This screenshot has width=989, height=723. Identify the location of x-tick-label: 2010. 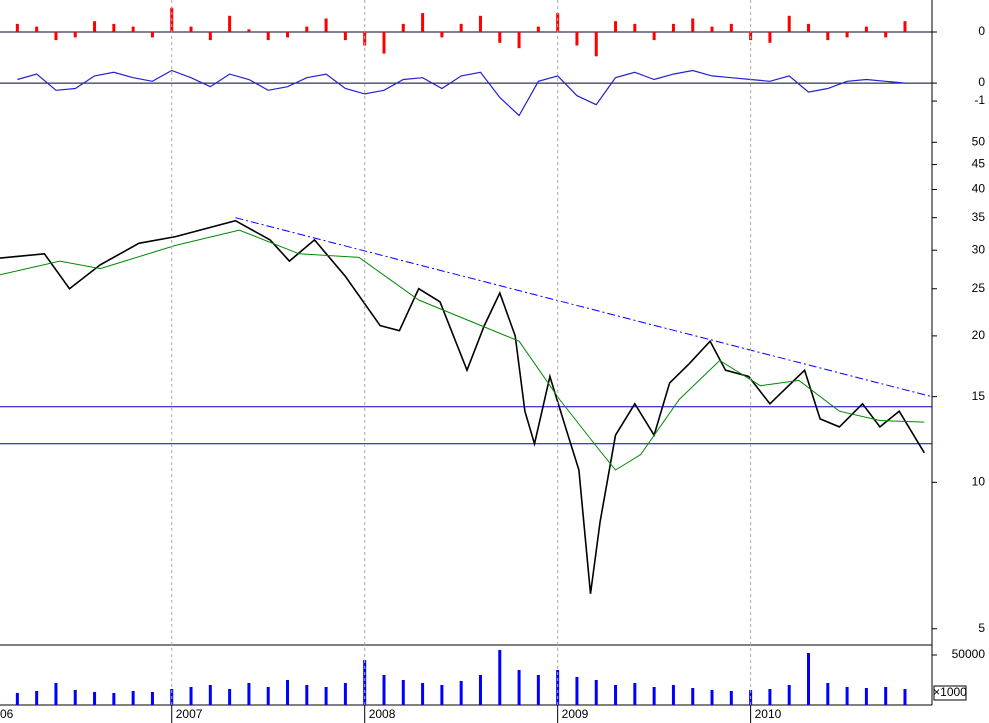
(768, 714).